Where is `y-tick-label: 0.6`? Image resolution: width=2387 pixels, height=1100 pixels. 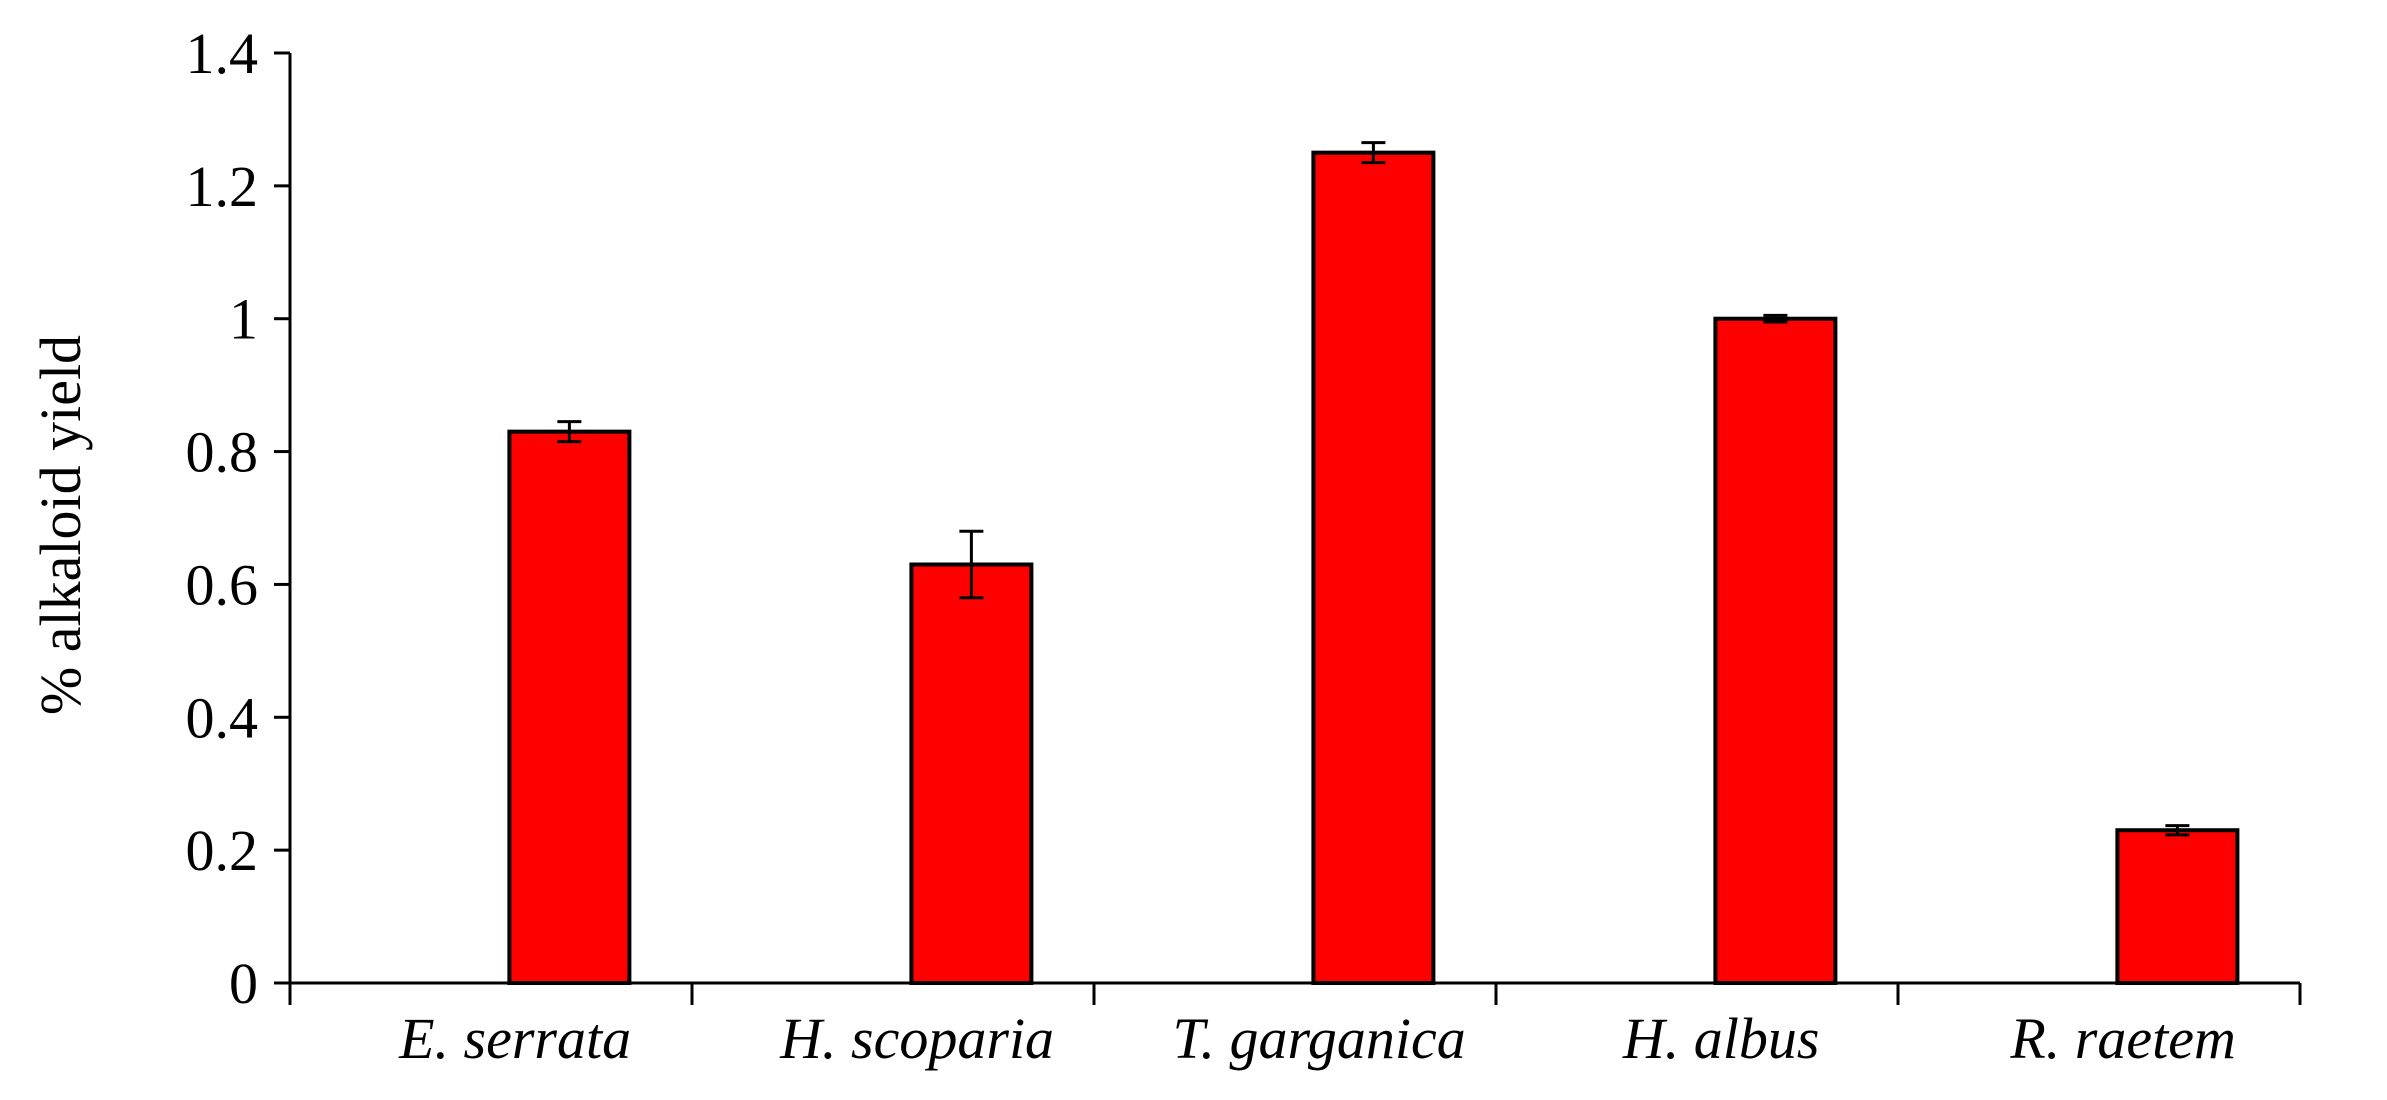
y-tick-label: 0.6 is located at coordinates (222, 584).